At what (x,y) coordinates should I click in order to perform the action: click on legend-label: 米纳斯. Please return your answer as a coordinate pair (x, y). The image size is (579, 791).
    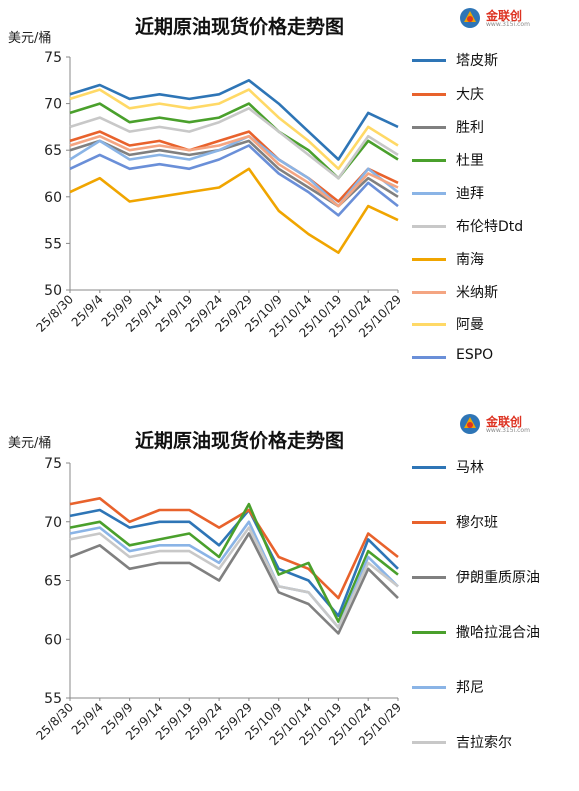
    Looking at the image, I should click on (477, 293).